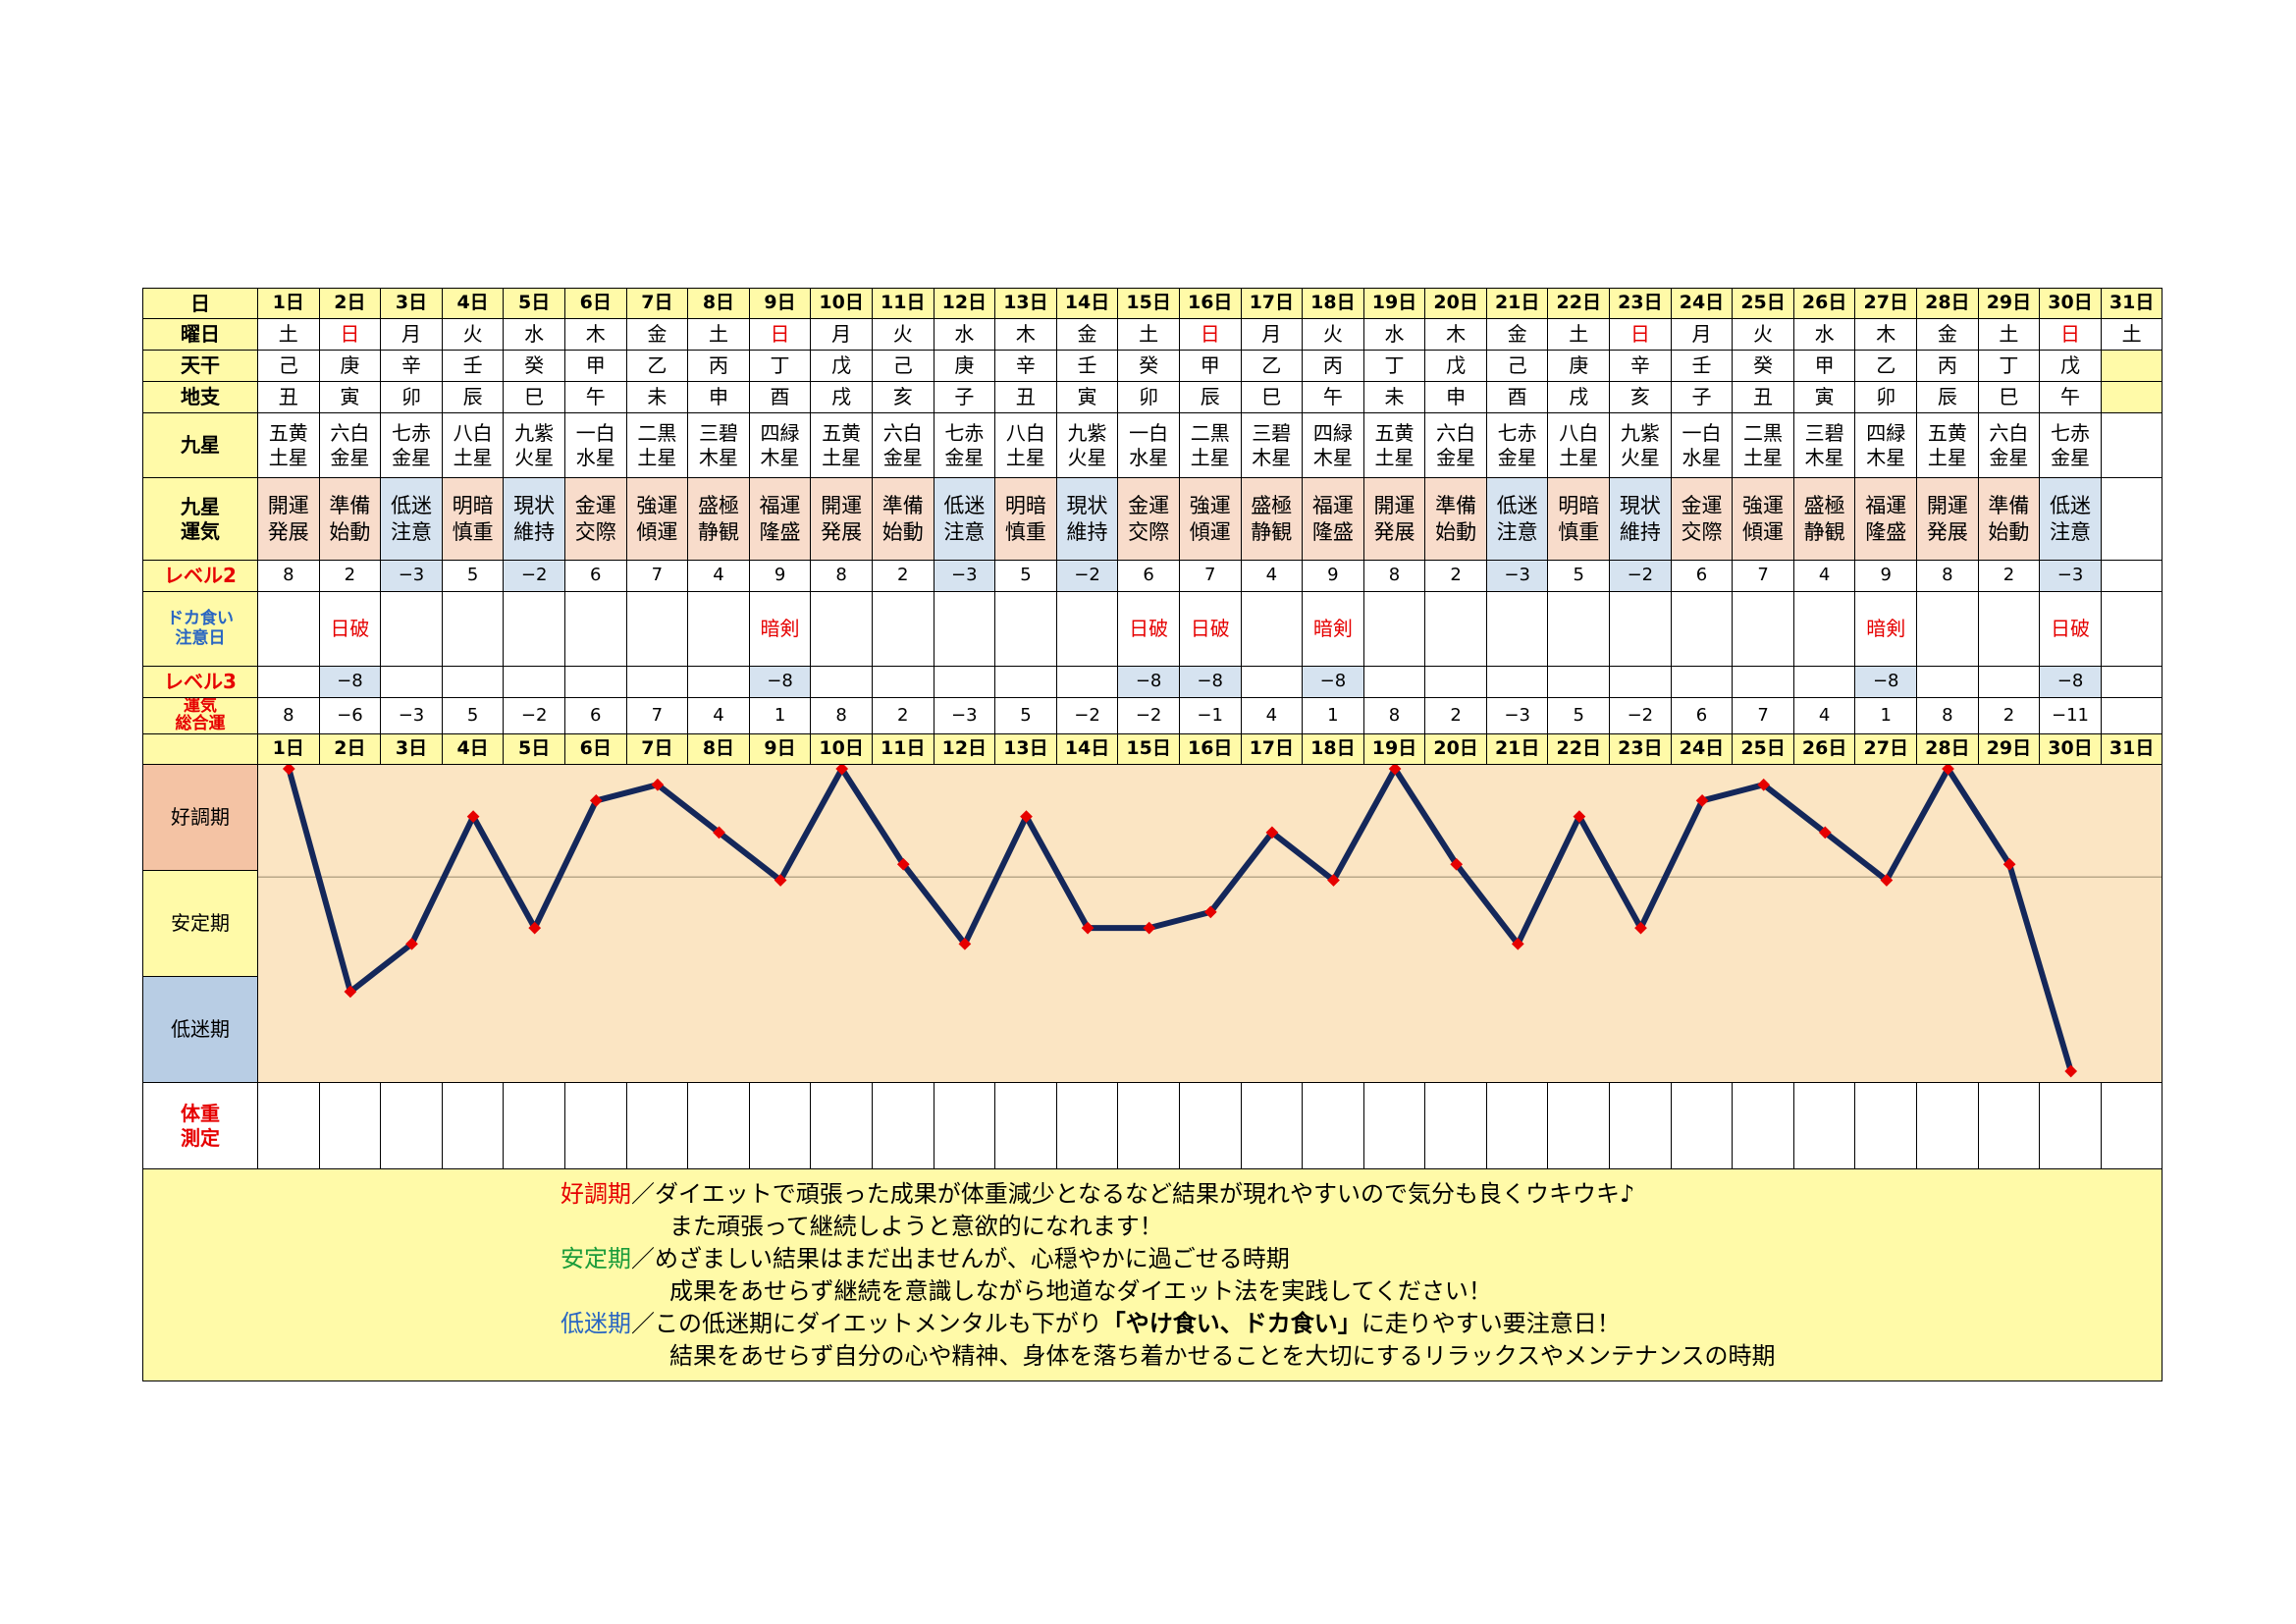  I want to click on kyusei-cell: 三碧 木星, so click(1272, 445).